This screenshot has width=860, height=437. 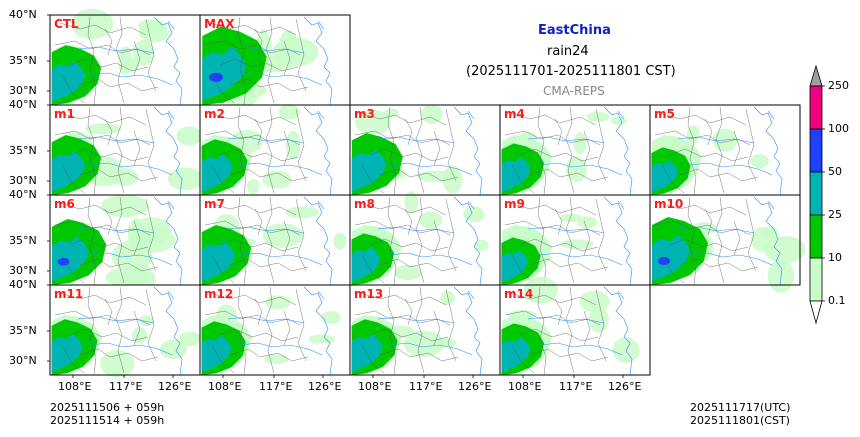 What do you see at coordinates (837, 300) in the screenshot?
I see `colorbar-label: 0.1` at bounding box center [837, 300].